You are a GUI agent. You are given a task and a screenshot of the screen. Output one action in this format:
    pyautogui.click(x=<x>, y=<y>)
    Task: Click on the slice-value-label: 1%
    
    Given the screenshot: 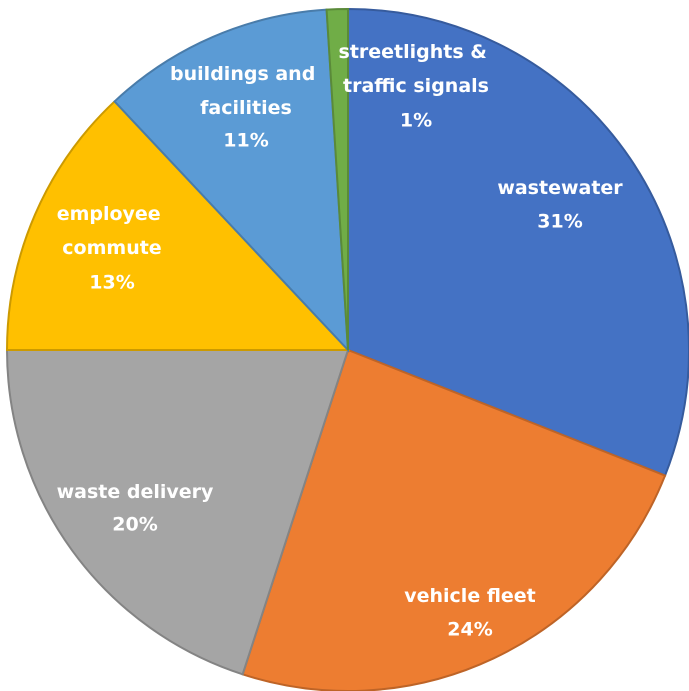 What is the action you would take?
    pyautogui.click(x=416, y=121)
    